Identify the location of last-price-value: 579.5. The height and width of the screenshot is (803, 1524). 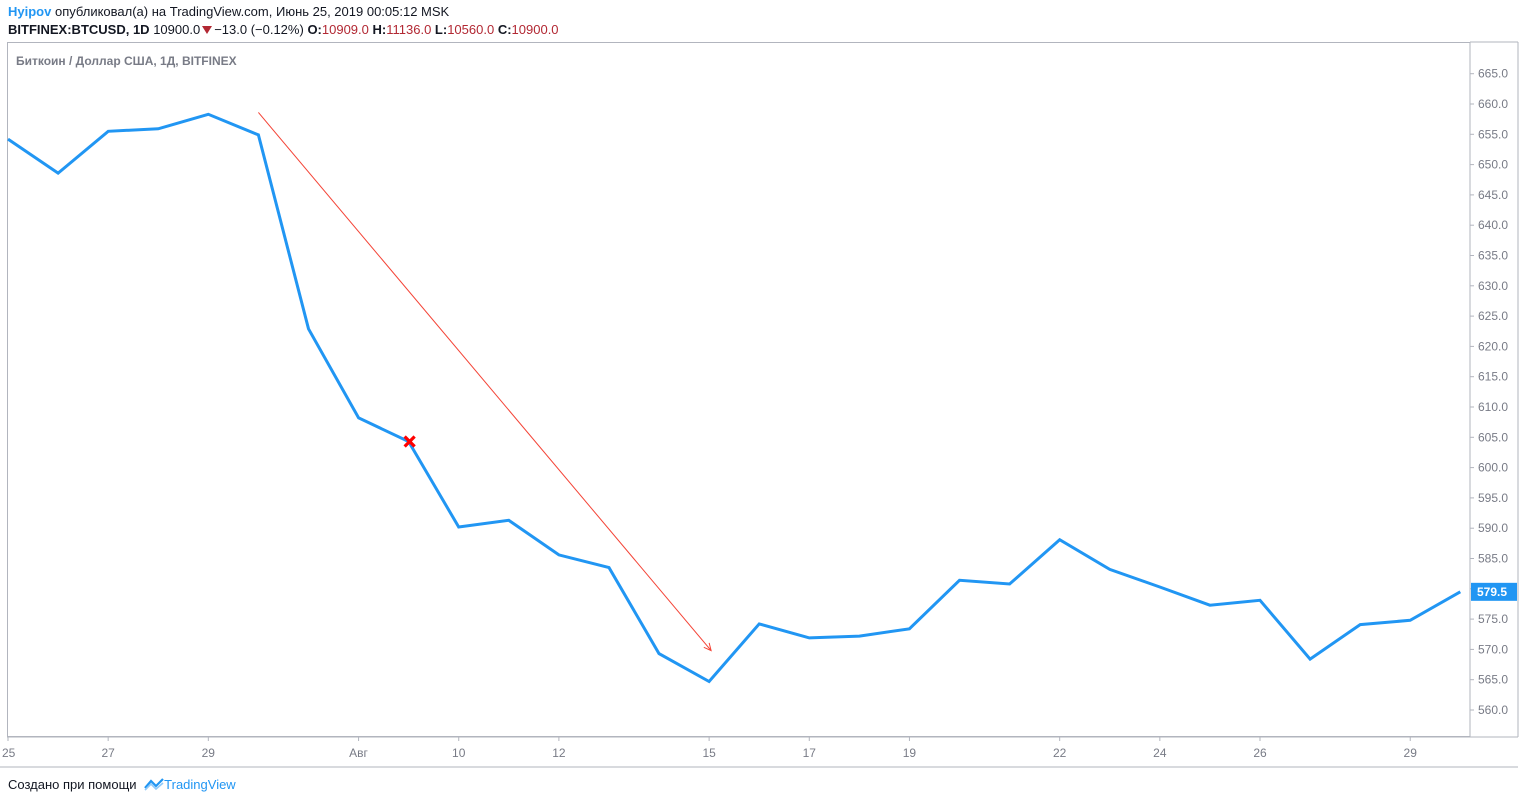
(1492, 592).